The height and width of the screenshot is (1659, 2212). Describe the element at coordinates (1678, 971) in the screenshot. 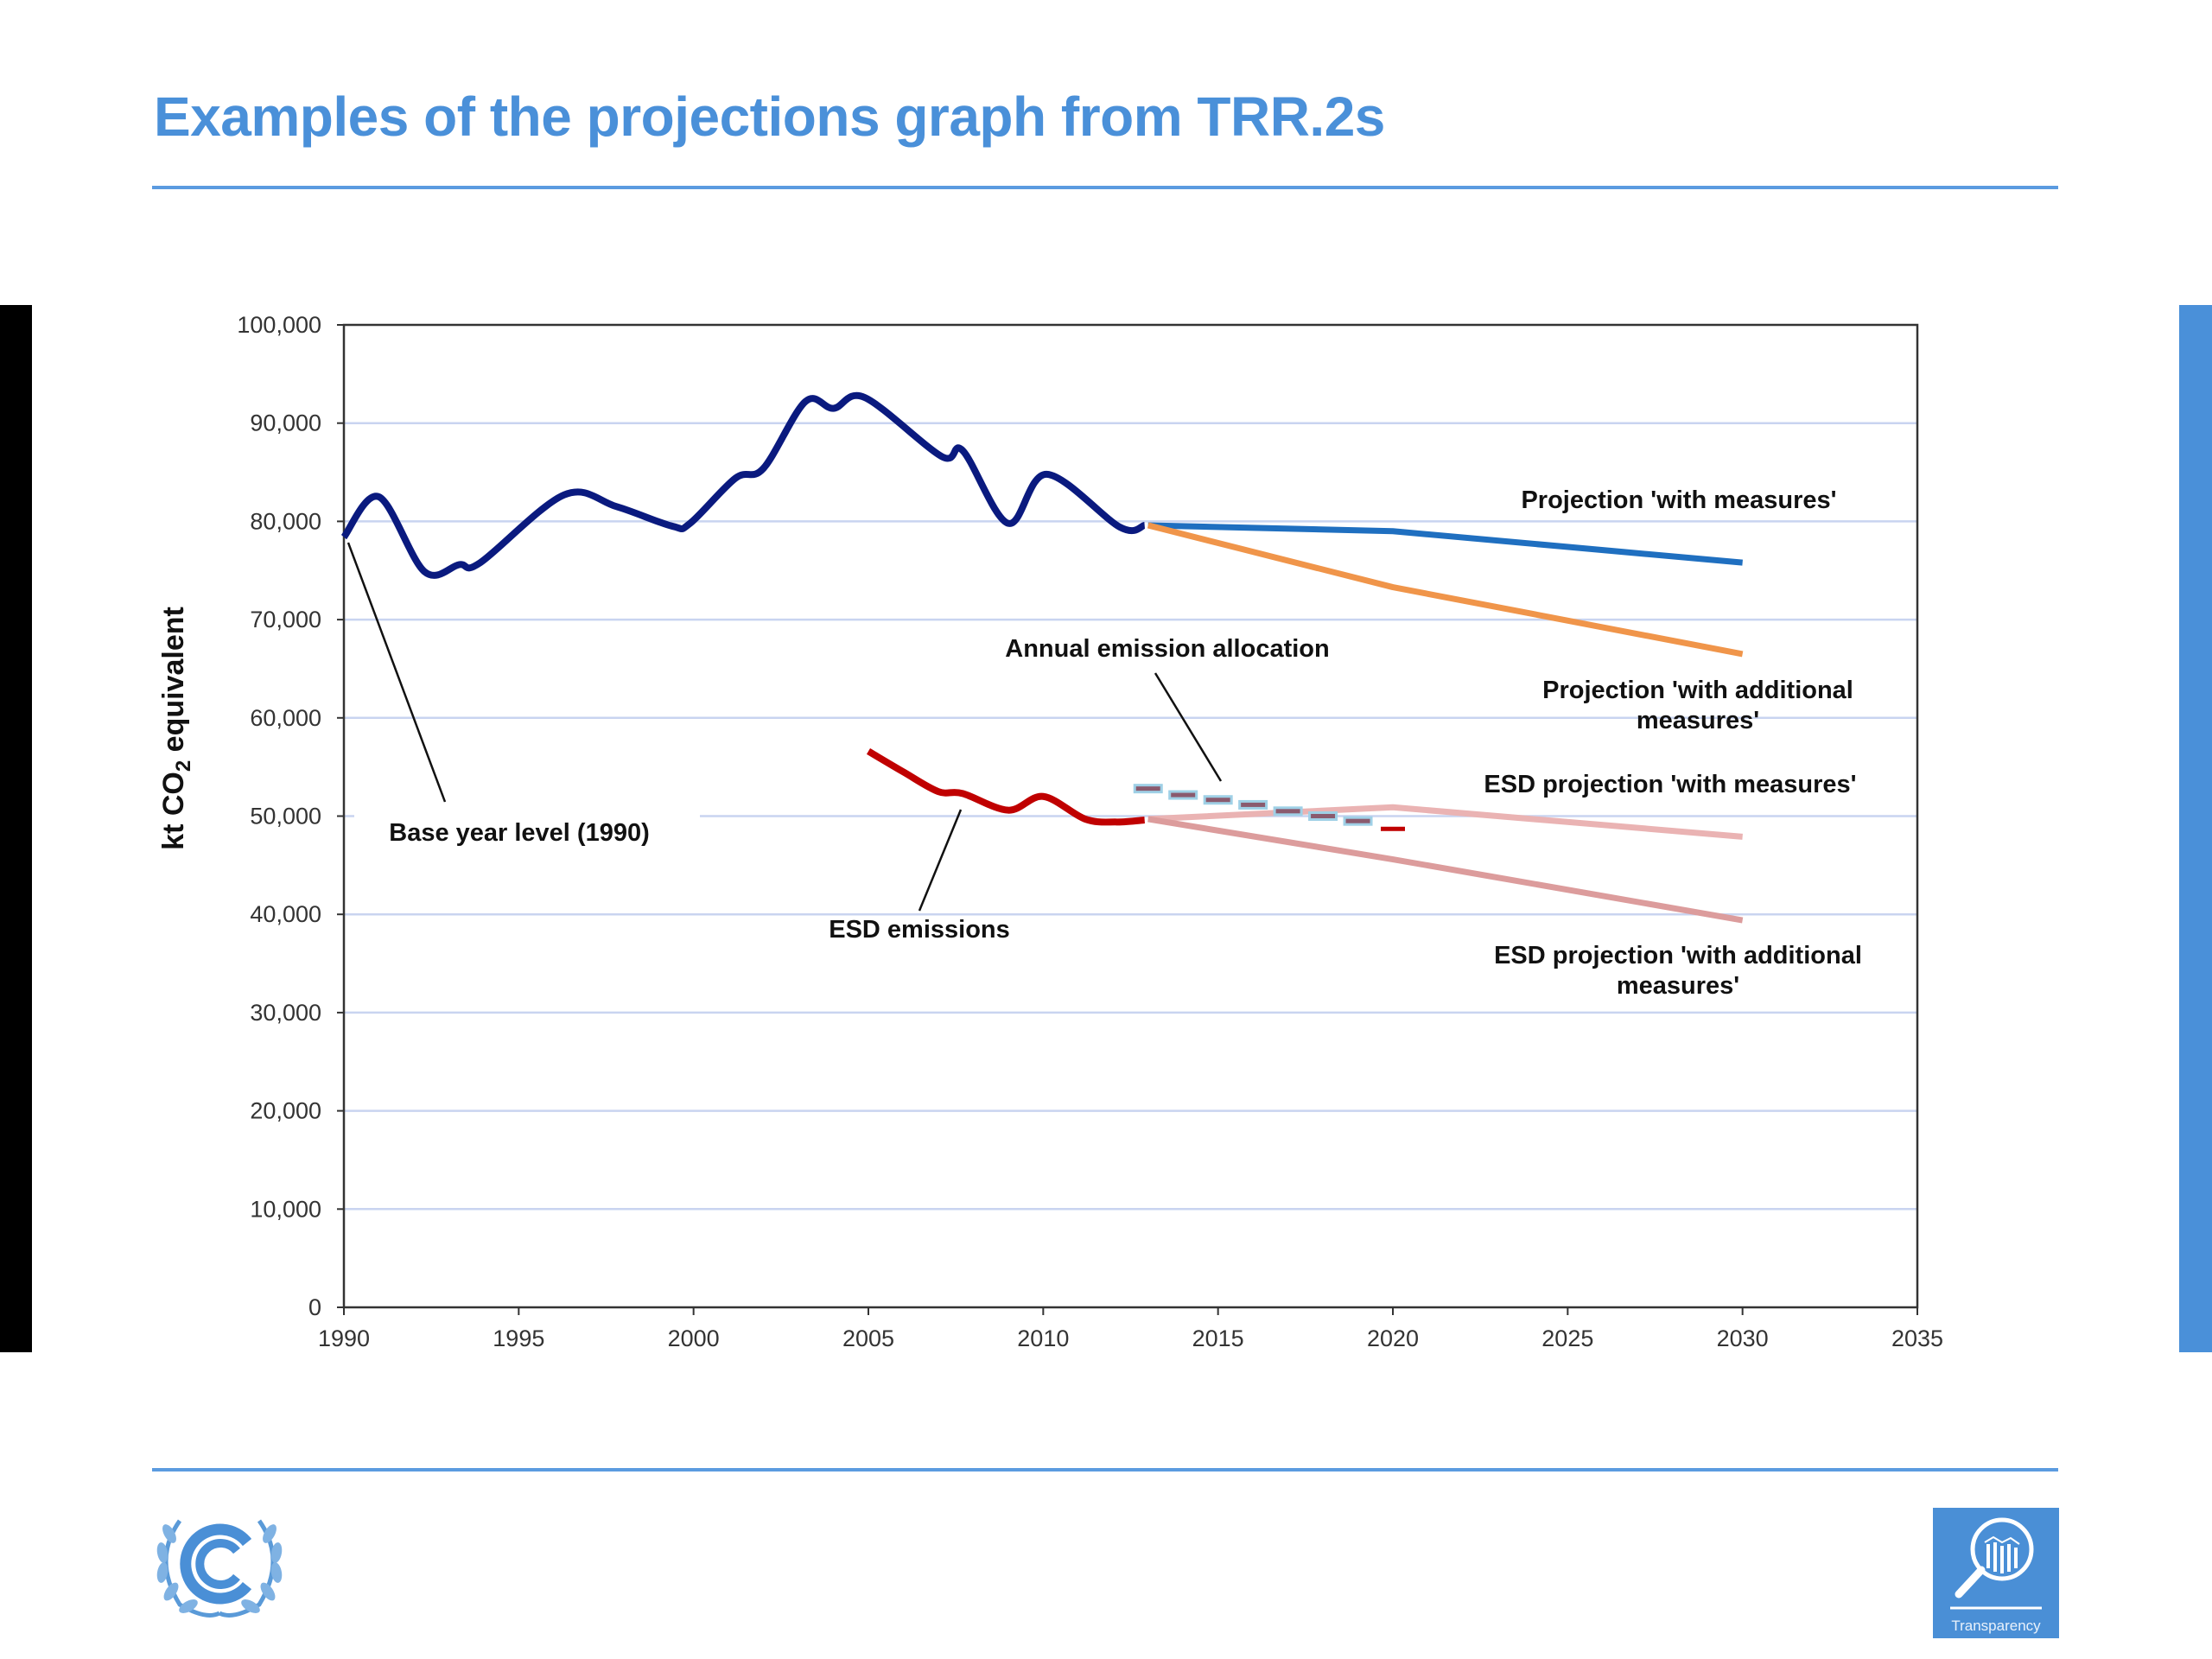

I see `annotation-esd-projection-with-additional-measures: ESD projection 'with additional measures'` at that location.